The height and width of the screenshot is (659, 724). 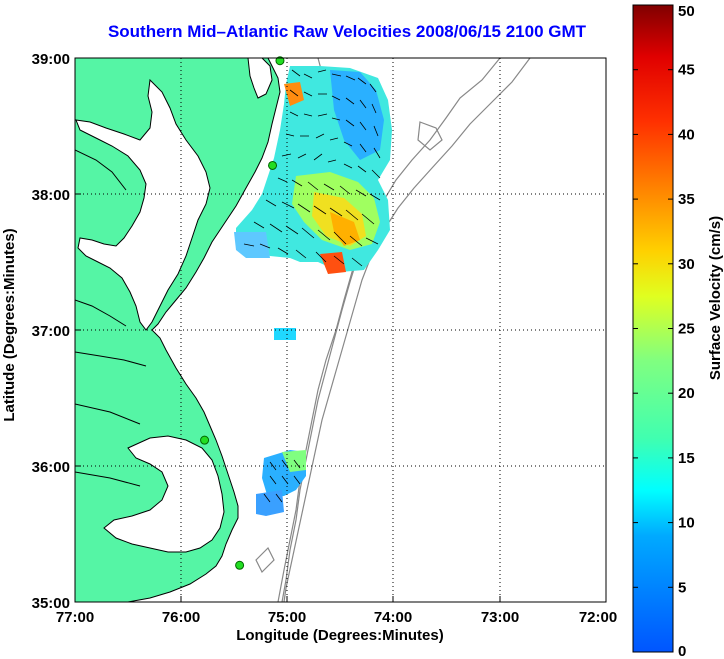 I want to click on chesapeake-bay, so click(x=143, y=204).